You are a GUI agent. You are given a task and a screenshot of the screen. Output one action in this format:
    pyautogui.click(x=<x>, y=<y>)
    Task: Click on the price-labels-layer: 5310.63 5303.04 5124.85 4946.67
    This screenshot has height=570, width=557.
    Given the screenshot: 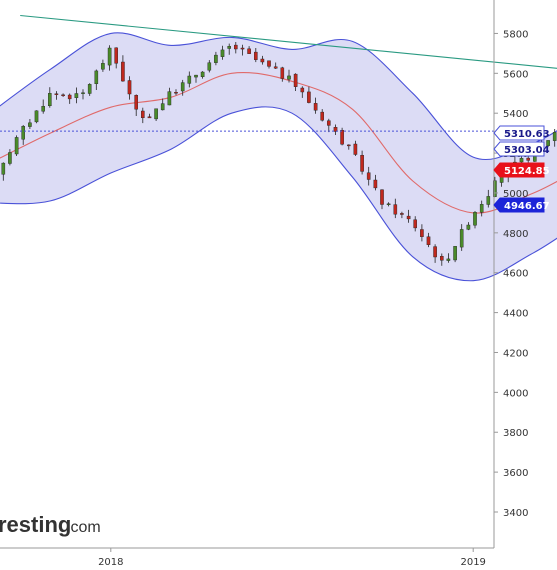 What is the action you would take?
    pyautogui.click(x=521, y=169)
    